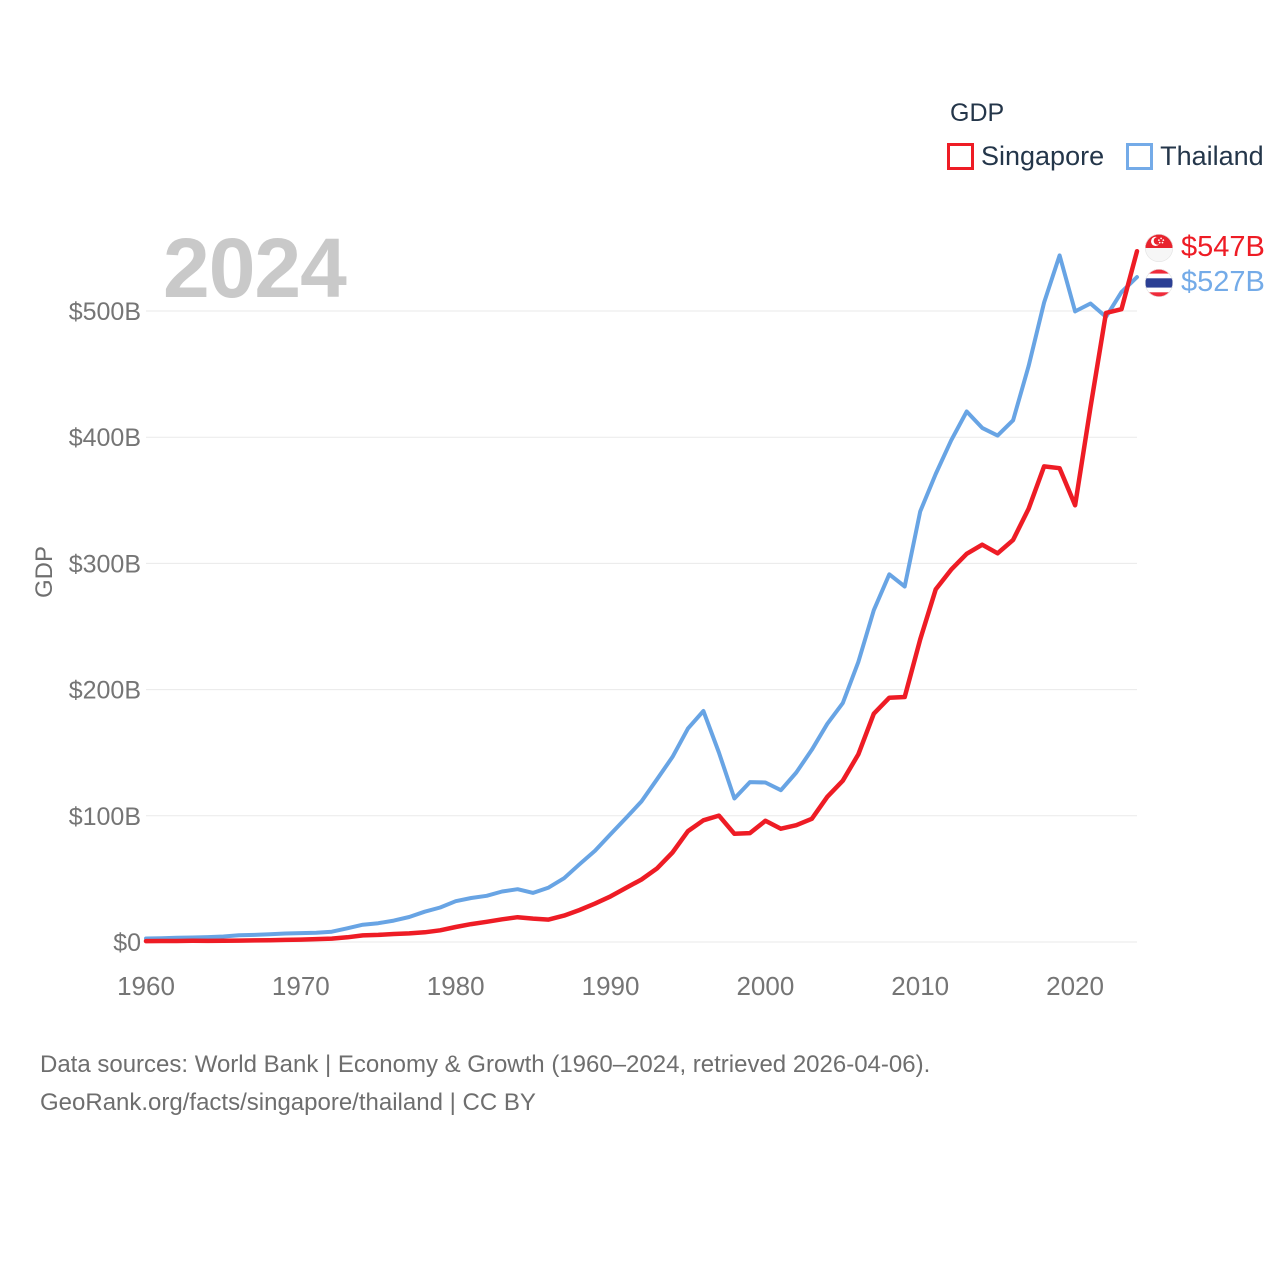  What do you see at coordinates (255, 268) in the screenshot?
I see `year-watermark: 2024` at bounding box center [255, 268].